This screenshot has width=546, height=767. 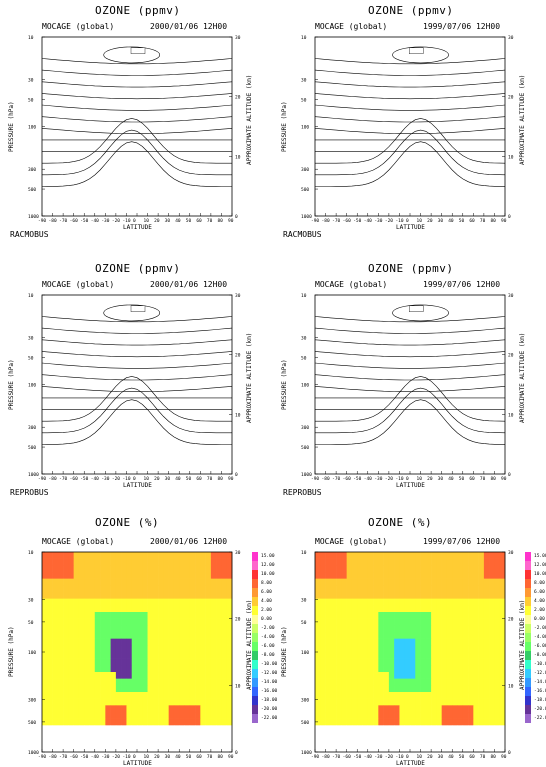 I want to click on colorbar-tick-label: 2.00, so click(x=539, y=610).